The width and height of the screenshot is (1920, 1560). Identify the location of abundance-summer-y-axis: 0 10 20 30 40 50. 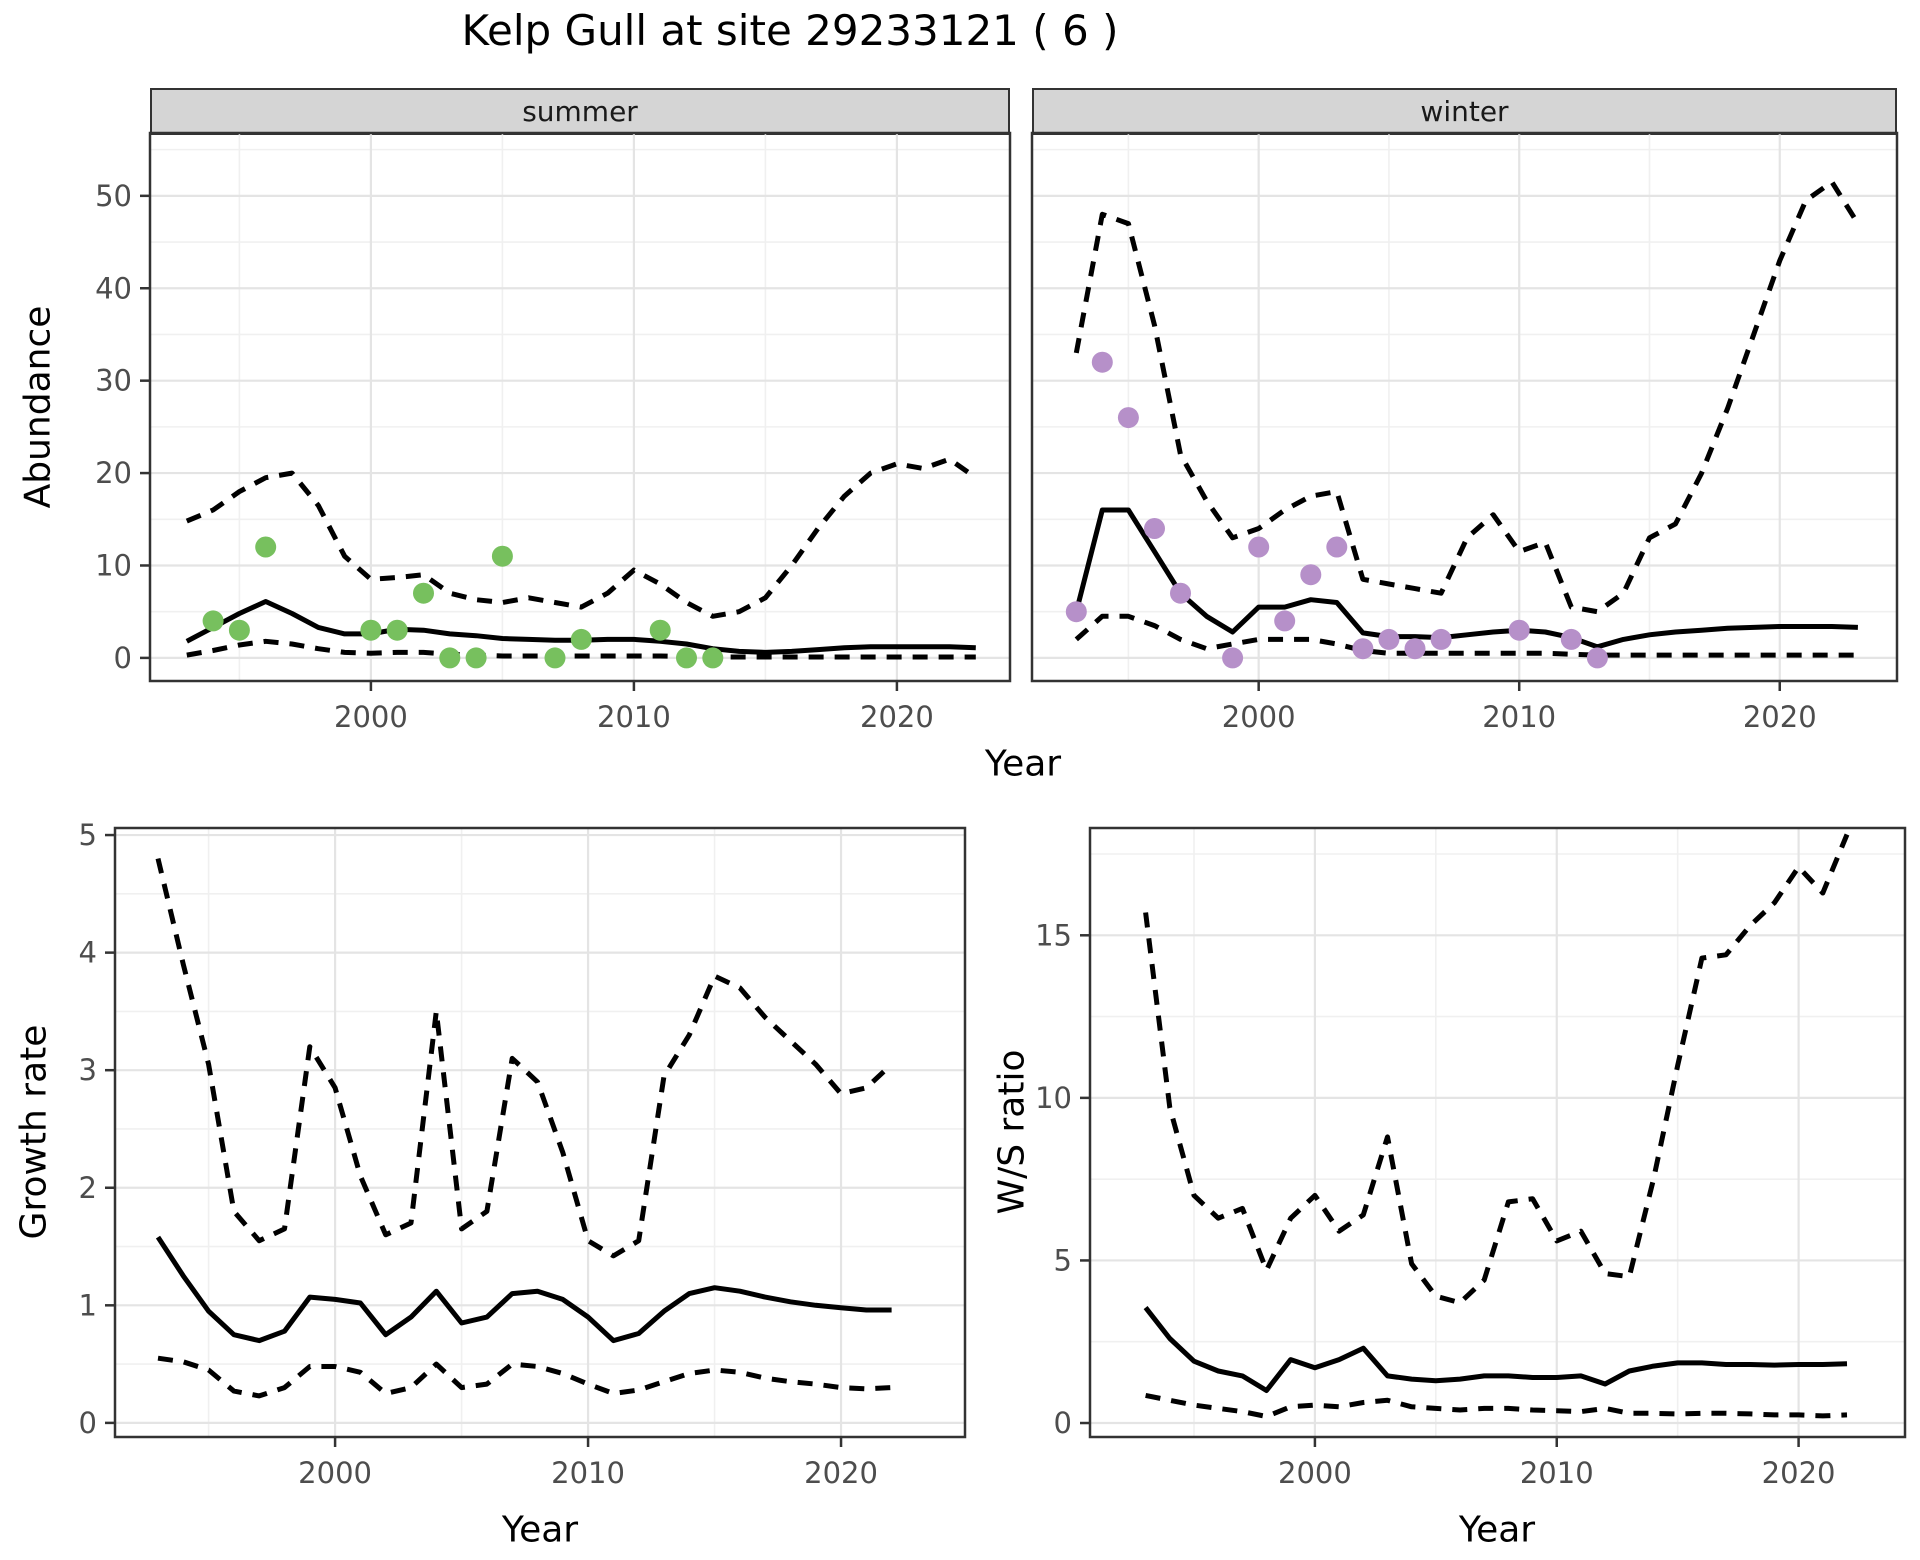
(122, 427).